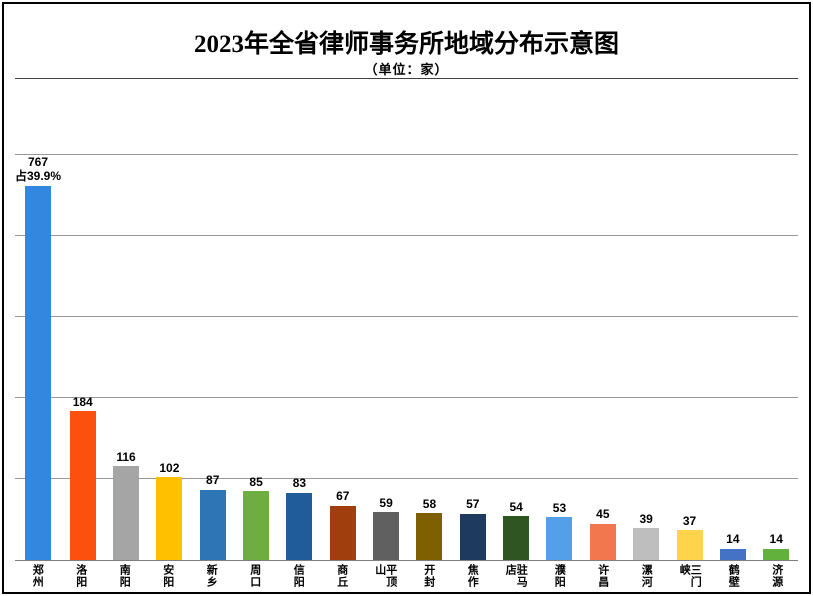  I want to click on x-axis-label: 驻马店, so click(516, 576).